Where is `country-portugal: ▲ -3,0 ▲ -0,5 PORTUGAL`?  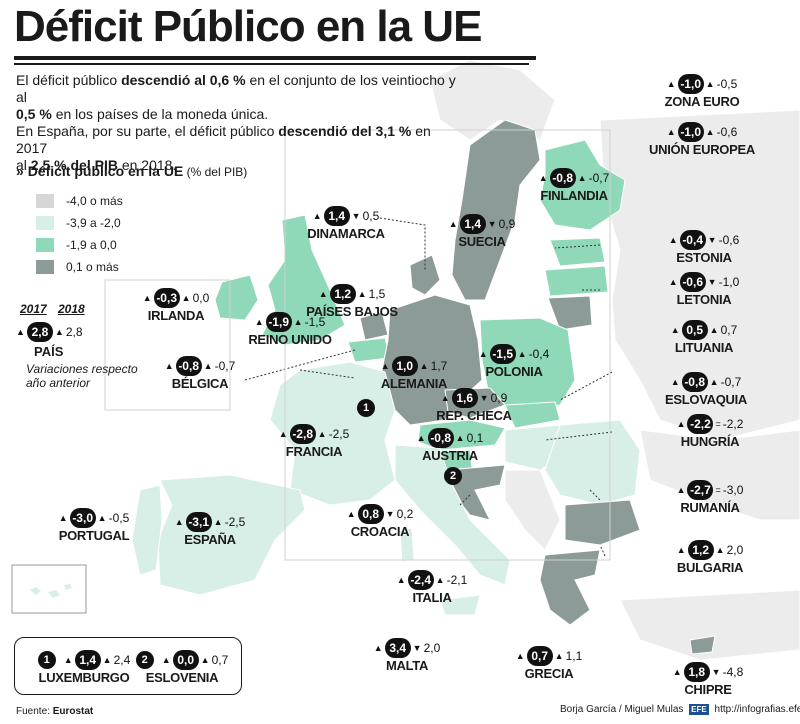 country-portugal: ▲ -3,0 ▲ -0,5 PORTUGAL is located at coordinates (94, 525).